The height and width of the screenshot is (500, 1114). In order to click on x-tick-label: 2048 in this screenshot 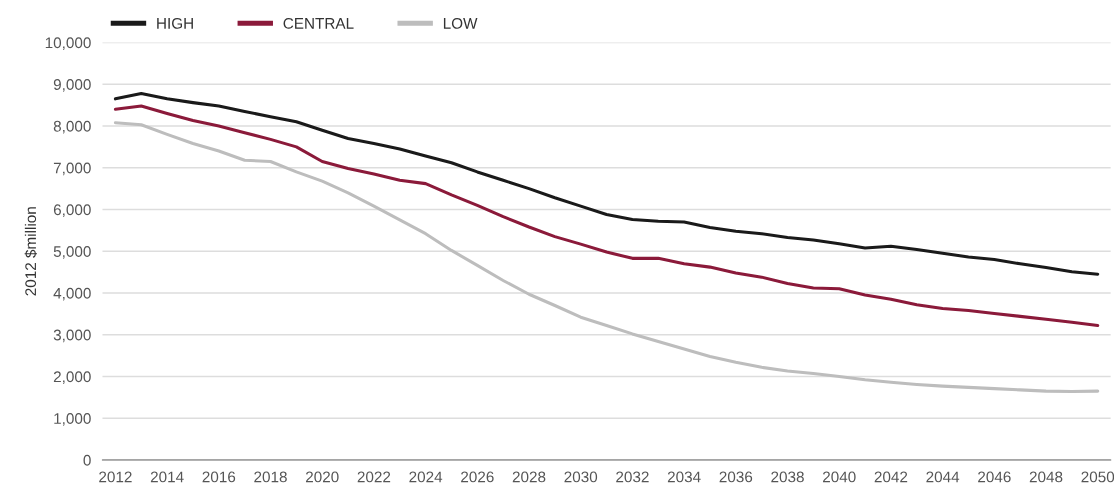, I will do `click(1046, 477)`.